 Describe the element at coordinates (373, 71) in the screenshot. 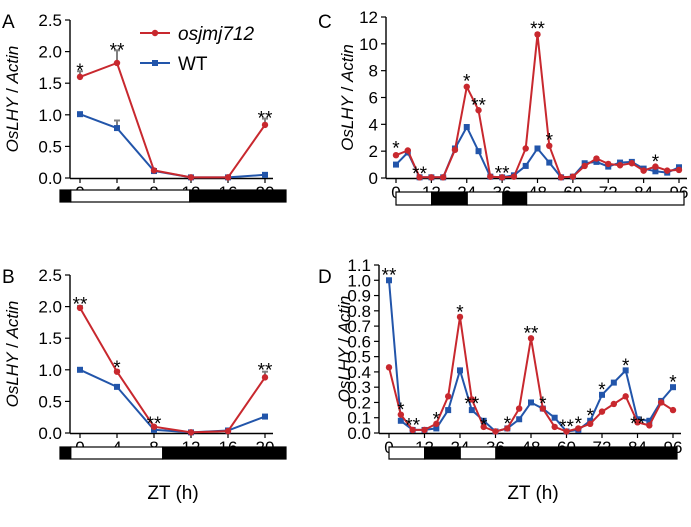

I see `y-tick-label: 8` at that location.